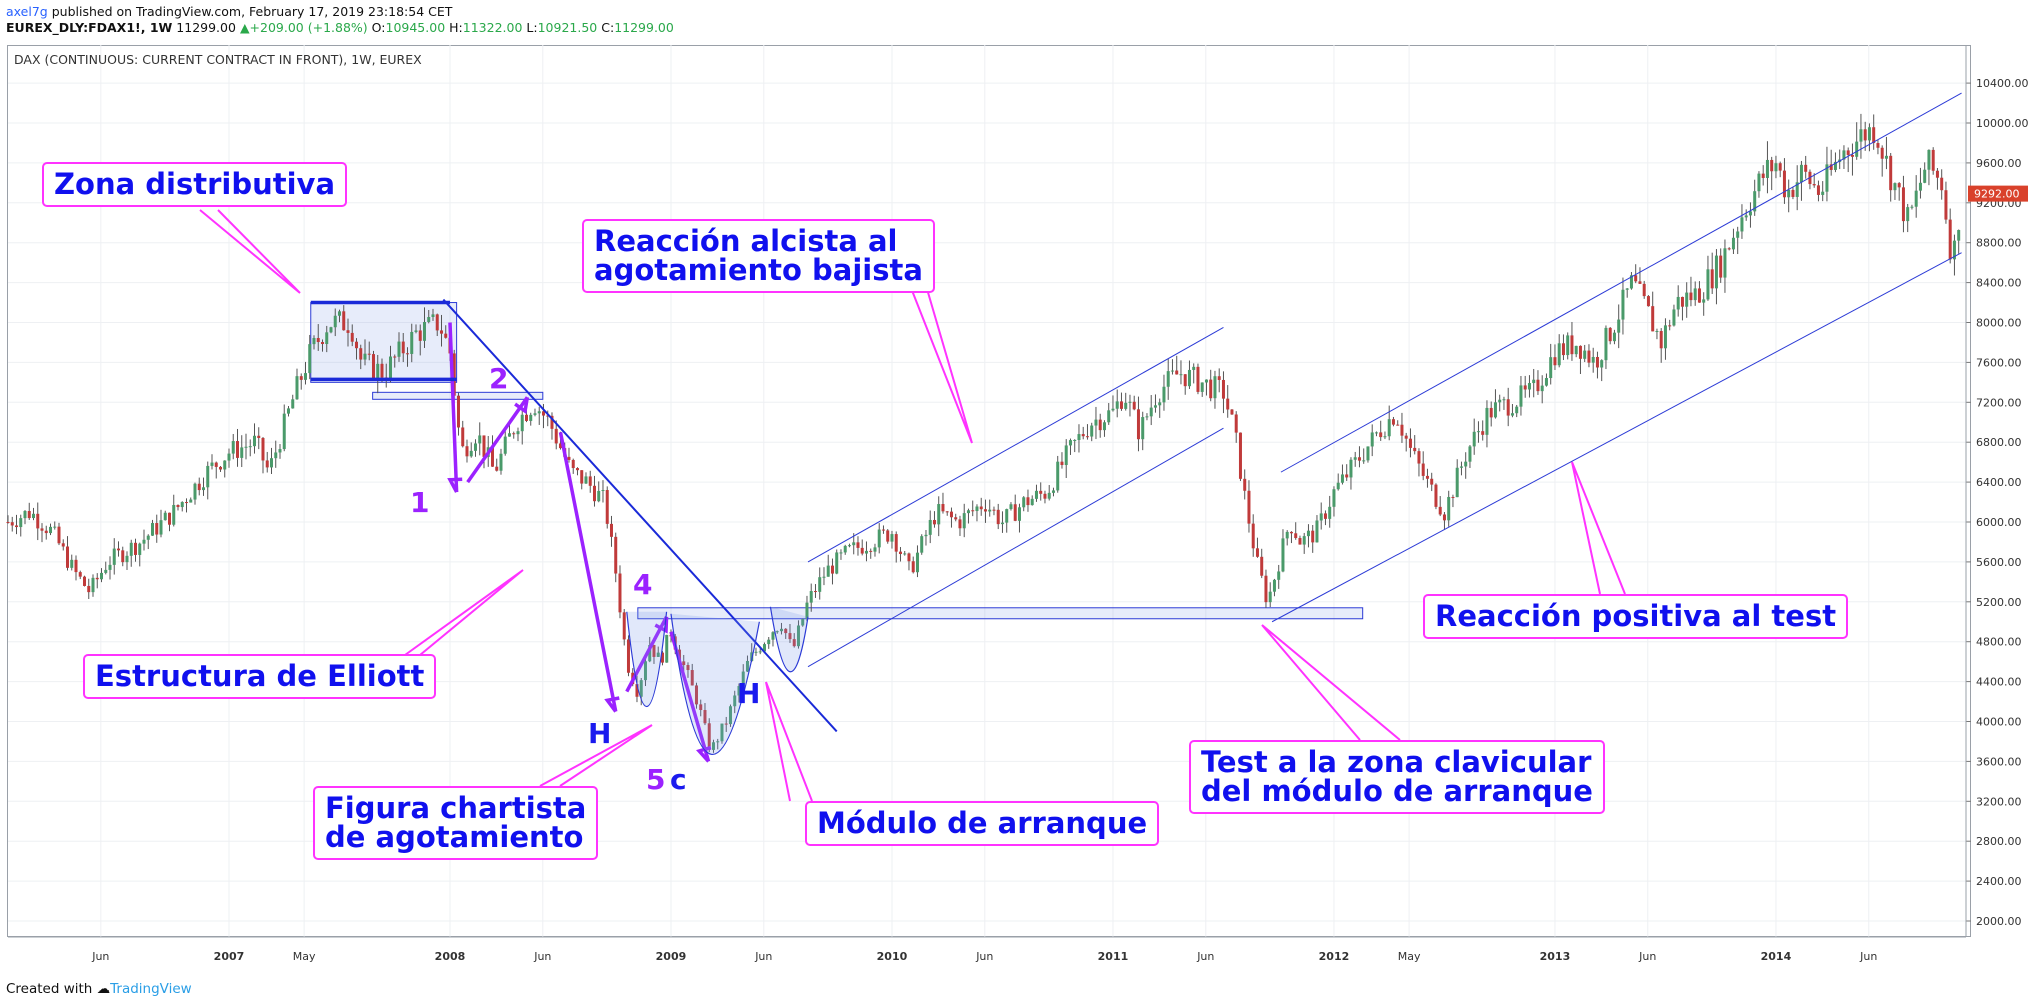  What do you see at coordinates (789, 639) in the screenshot?
I see `shoulder-right-arc` at bounding box center [789, 639].